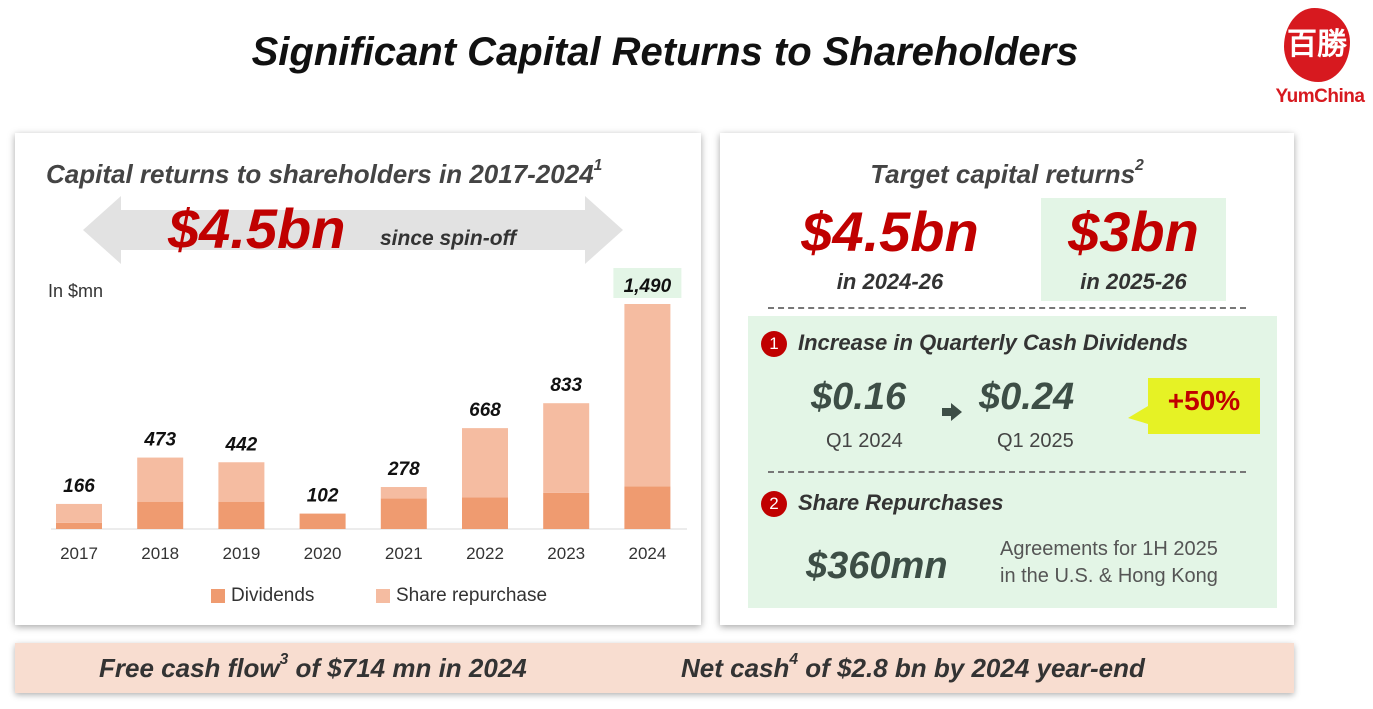 This screenshot has height=709, width=1373. I want to click on number-badge-1: 1, so click(774, 344).